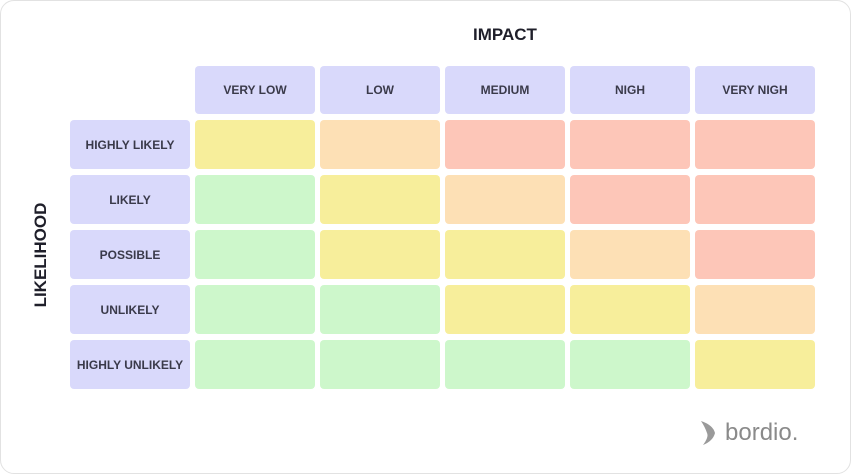 This screenshot has height=474, width=851. What do you see at coordinates (708, 433) in the screenshot?
I see `logo-icon` at bounding box center [708, 433].